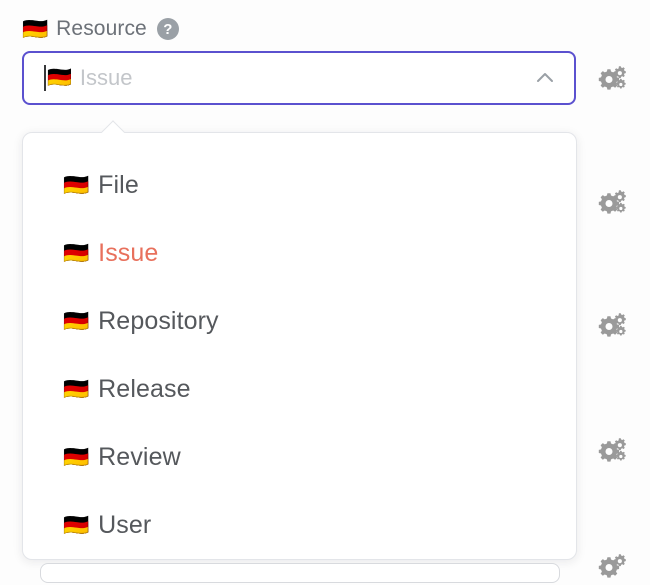 This screenshot has width=650, height=585. I want to click on dropdown-option-review: 🇩🇪 Review, so click(299, 457).